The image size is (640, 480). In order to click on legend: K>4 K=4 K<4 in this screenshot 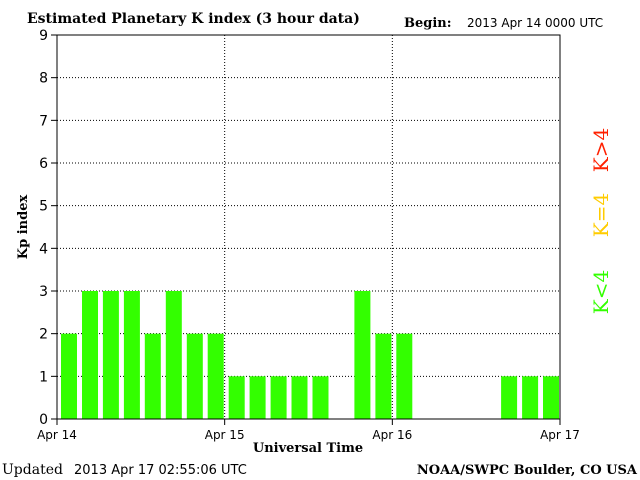, I will do `click(601, 221)`.